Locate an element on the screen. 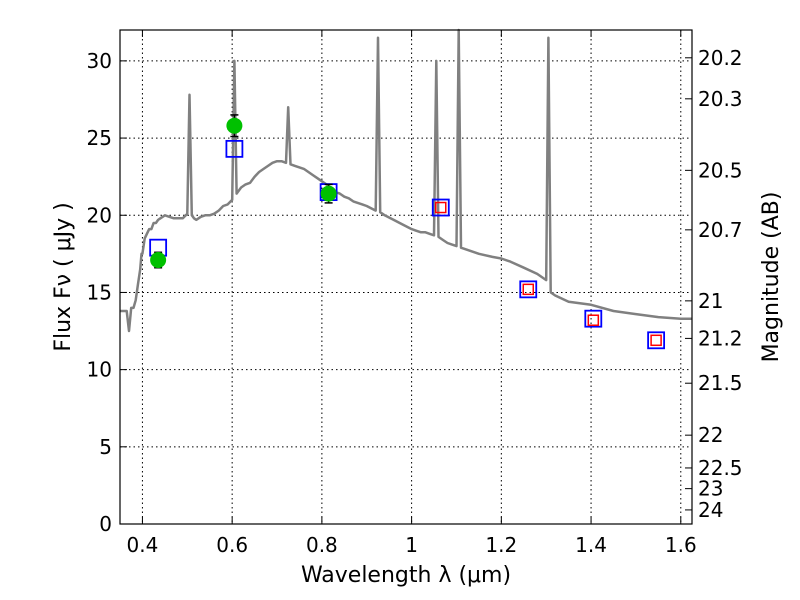  y2-tick-label: 21.5 is located at coordinates (720, 383).